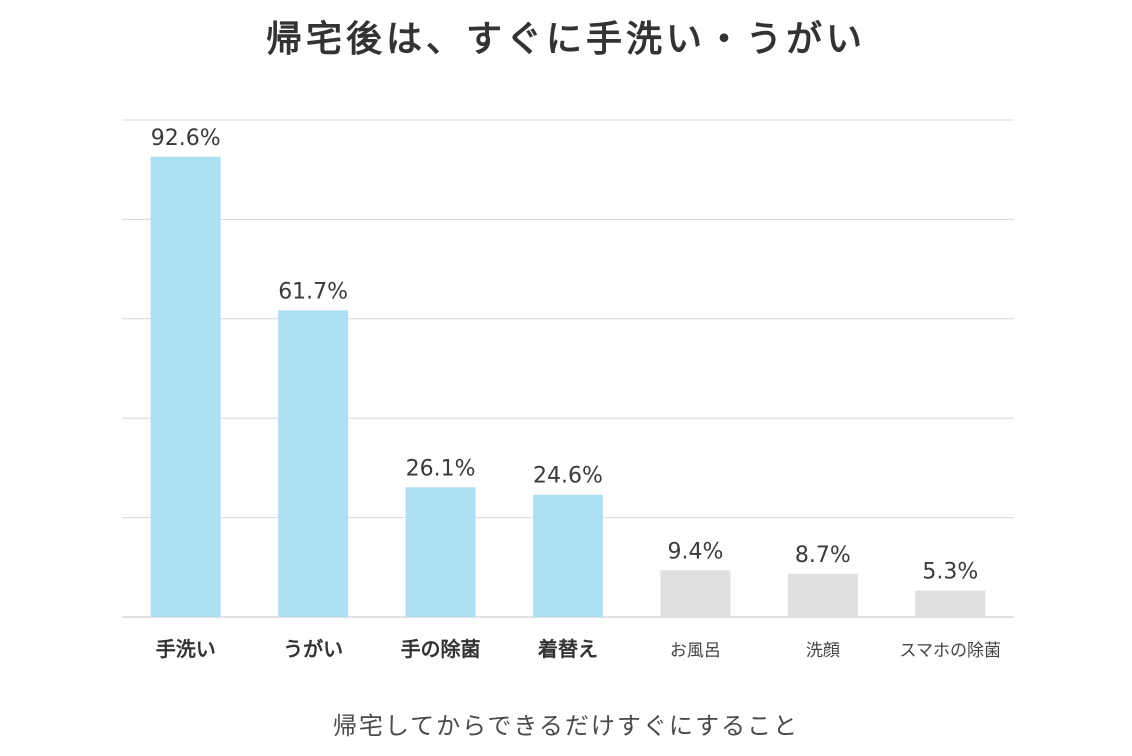 The width and height of the screenshot is (1132, 756). Describe the element at coordinates (186, 138) in the screenshot. I see `data-label: 92.6%` at that location.